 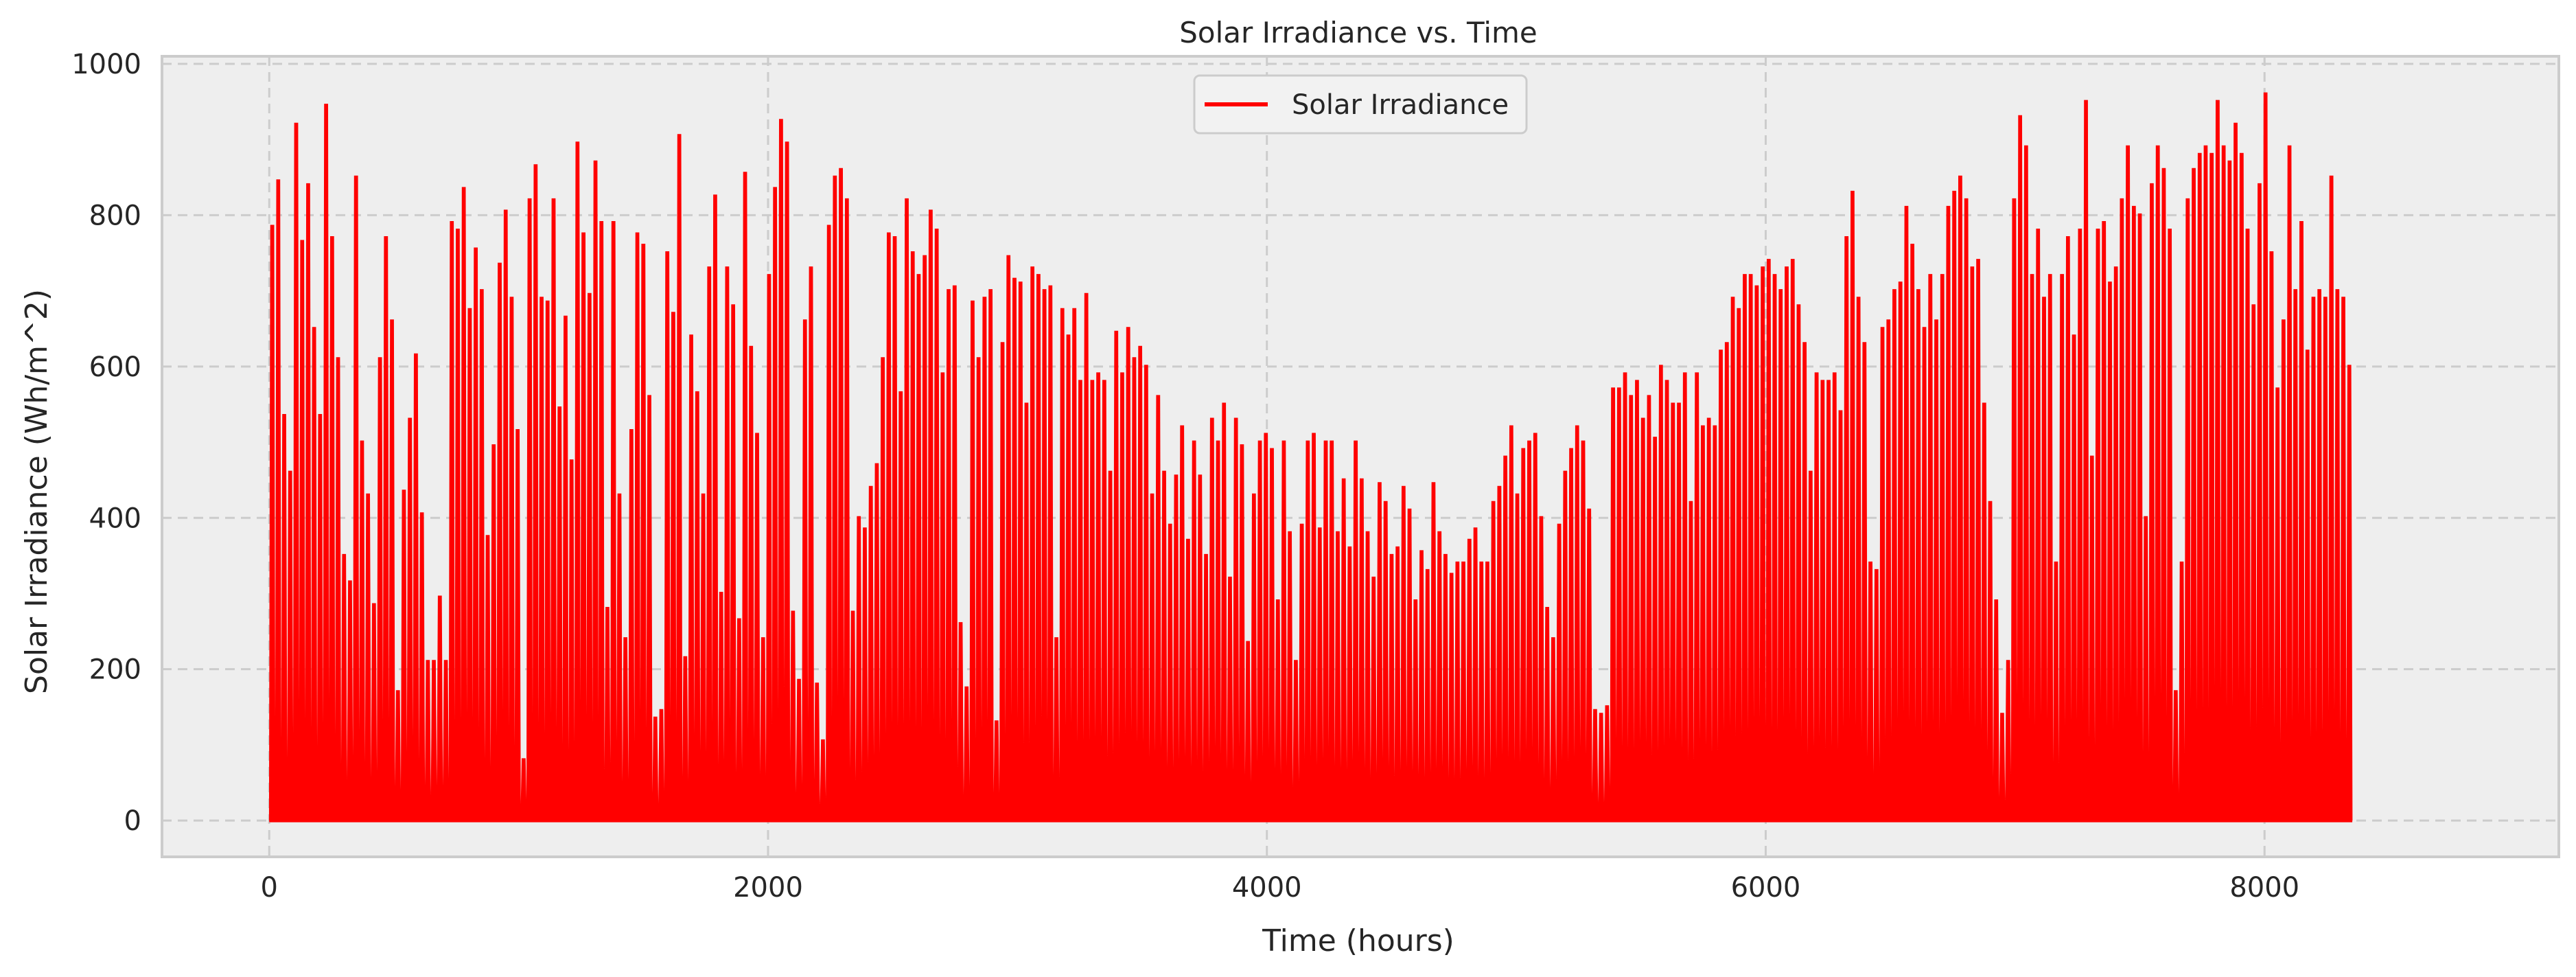 I want to click on x-tick-label: 6000, so click(x=1766, y=888).